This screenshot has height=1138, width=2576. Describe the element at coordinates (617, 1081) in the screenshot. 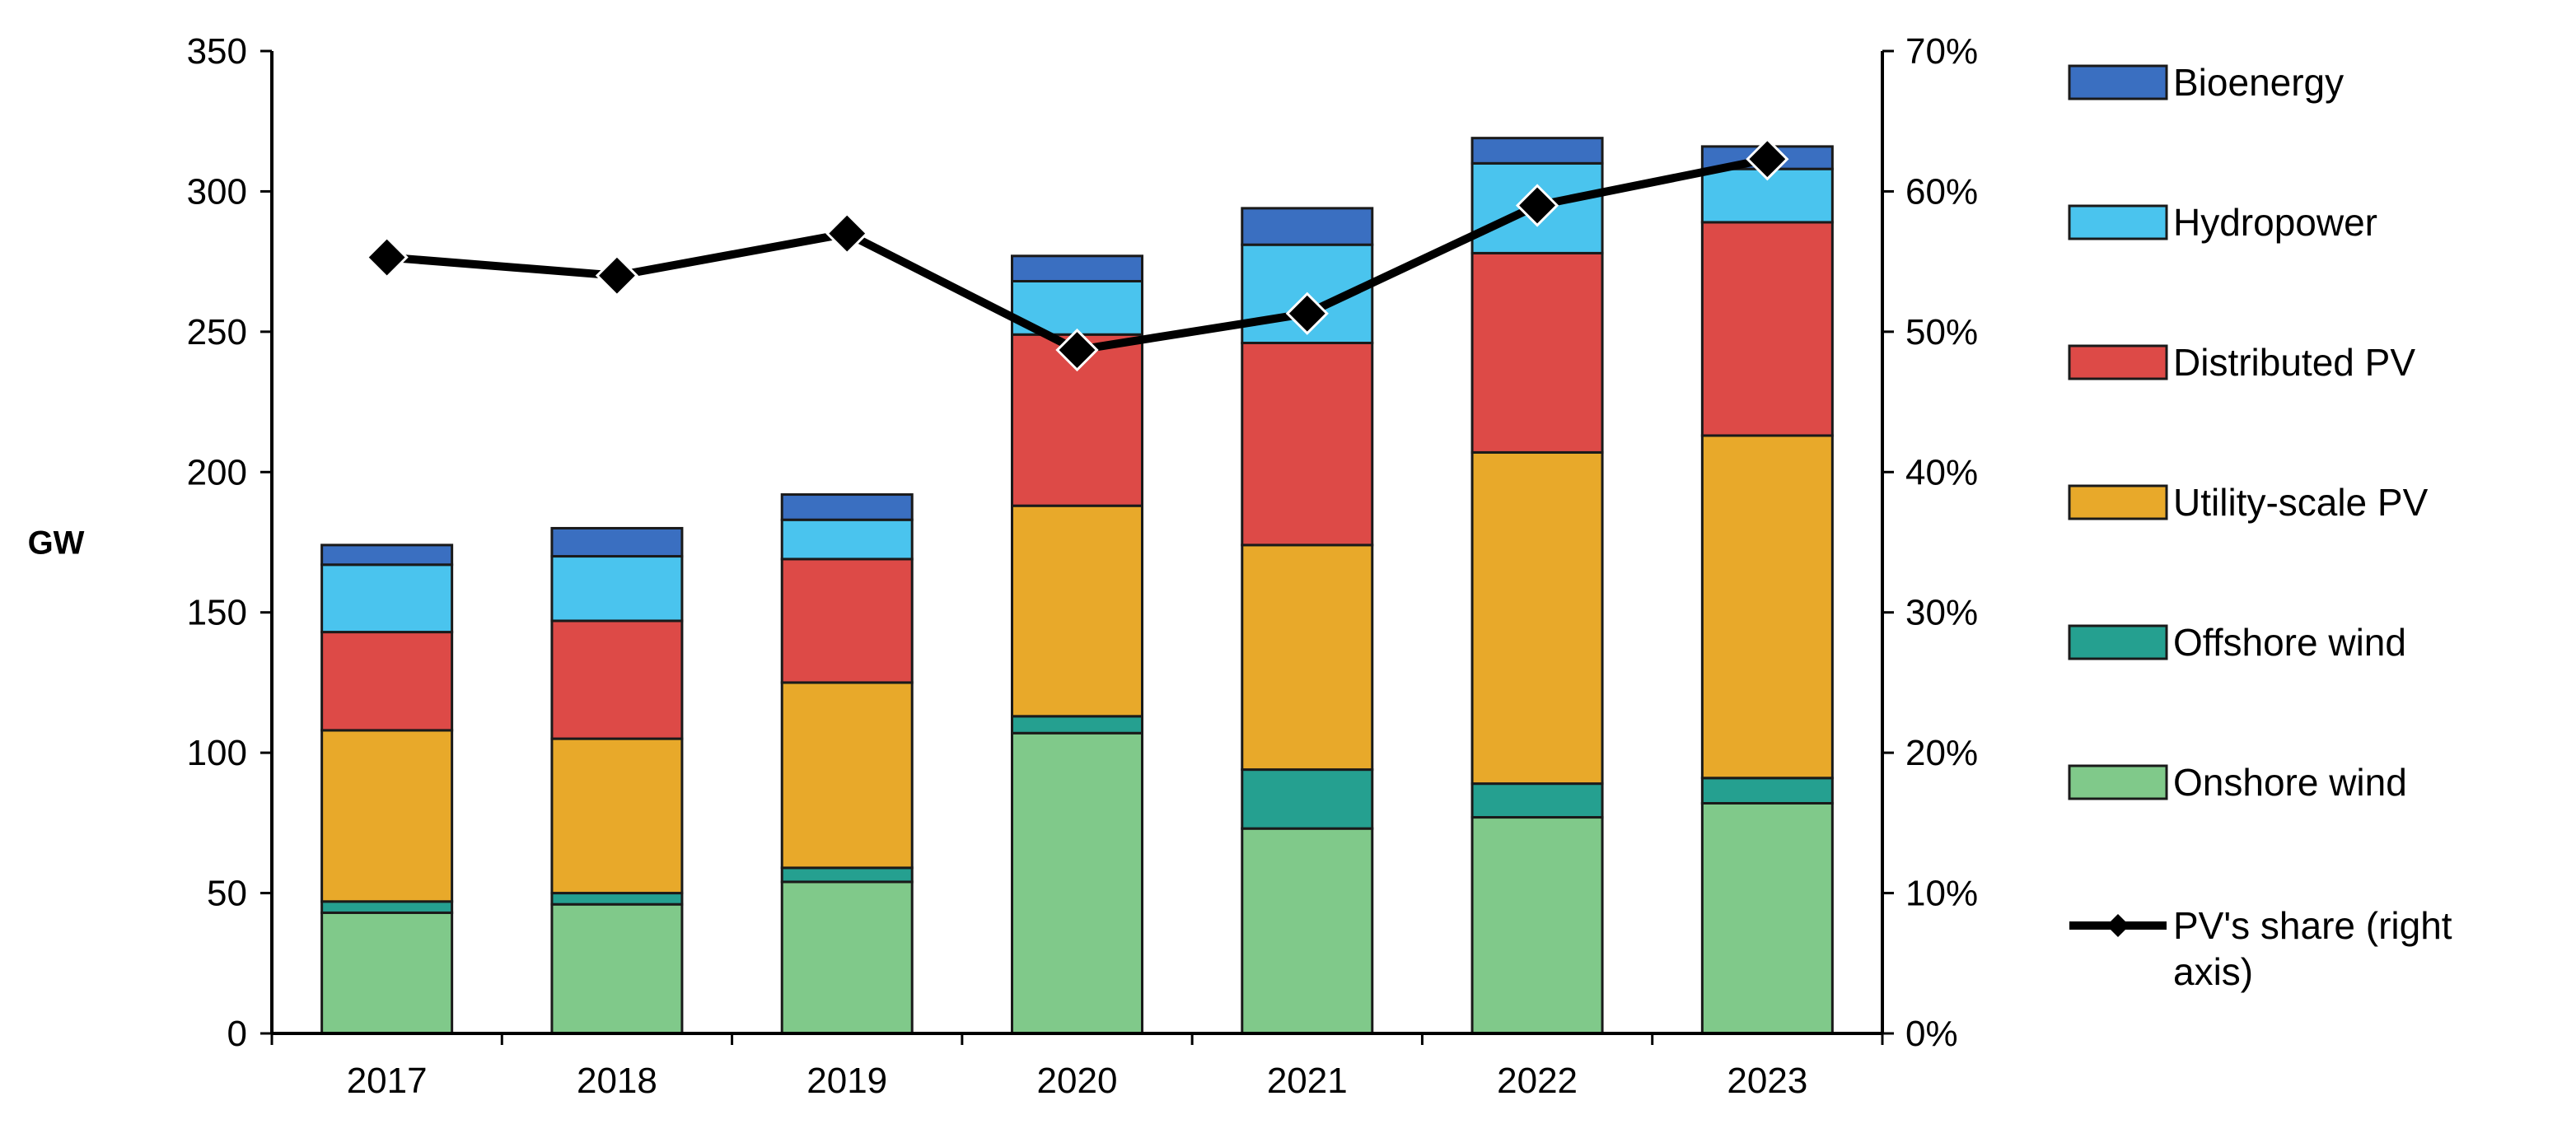

I see `x-tick-label-2018: 2018` at that location.